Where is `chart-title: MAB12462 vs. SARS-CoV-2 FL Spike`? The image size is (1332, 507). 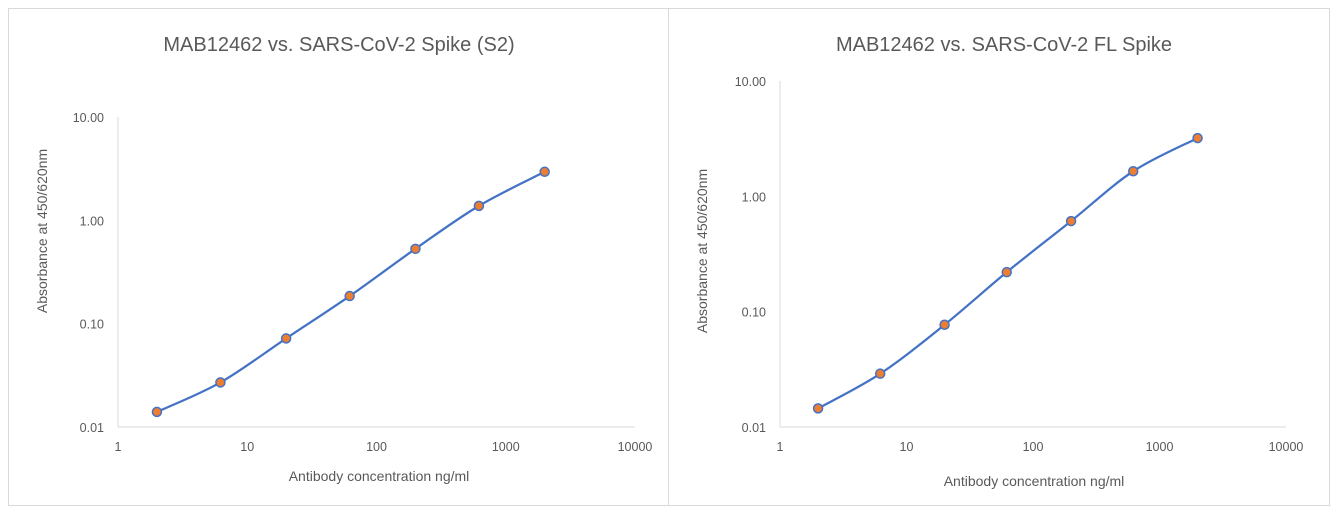 chart-title: MAB12462 vs. SARS-CoV-2 FL Spike is located at coordinates (1004, 45).